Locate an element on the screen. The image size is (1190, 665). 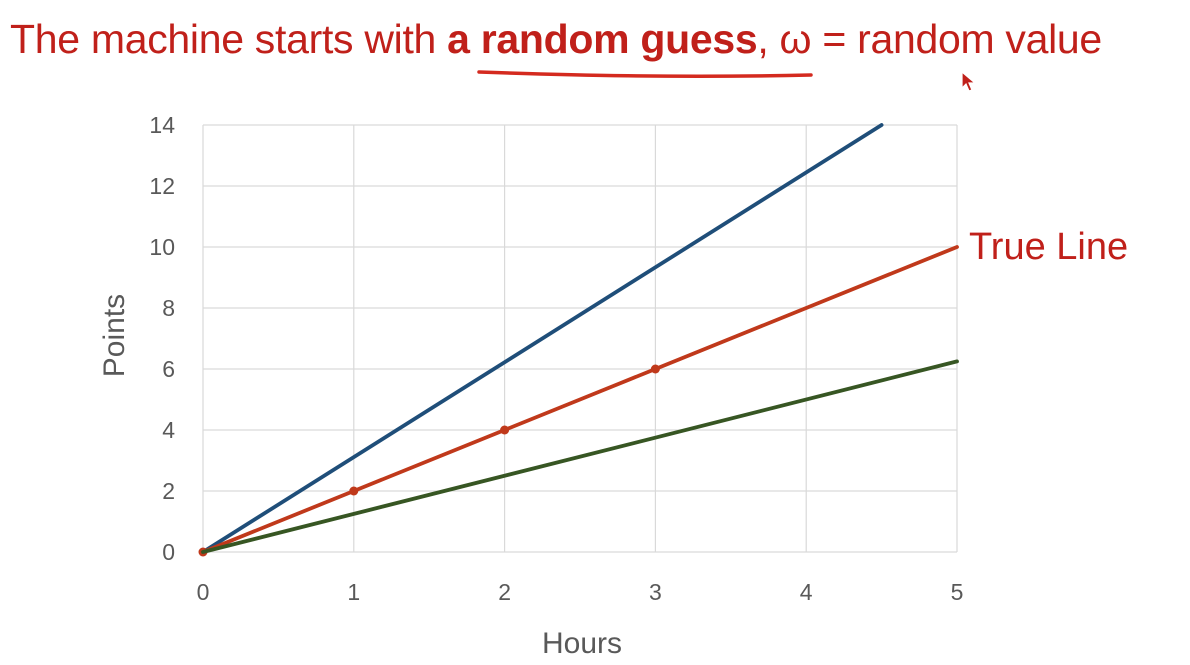
x-axis-title: Hours is located at coordinates (582, 643).